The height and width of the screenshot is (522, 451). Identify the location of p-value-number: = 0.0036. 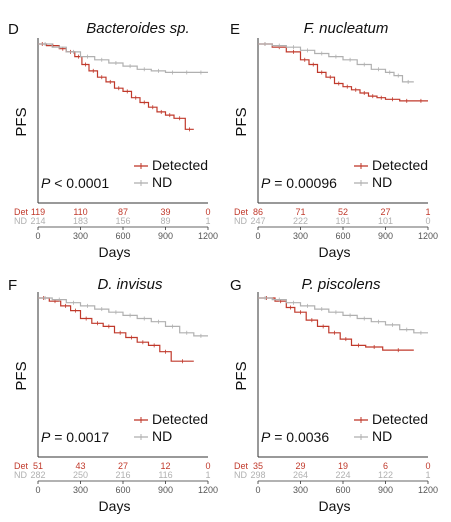
(299, 437).